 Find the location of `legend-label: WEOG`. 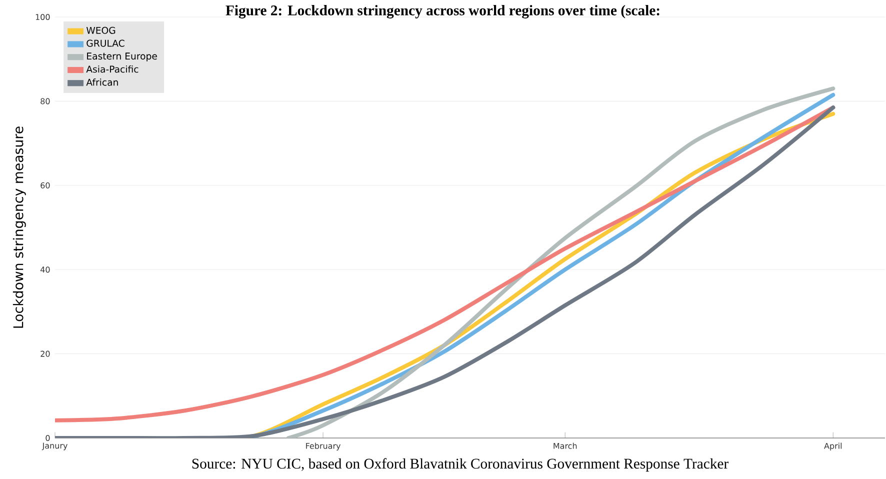

legend-label: WEOG is located at coordinates (101, 30).